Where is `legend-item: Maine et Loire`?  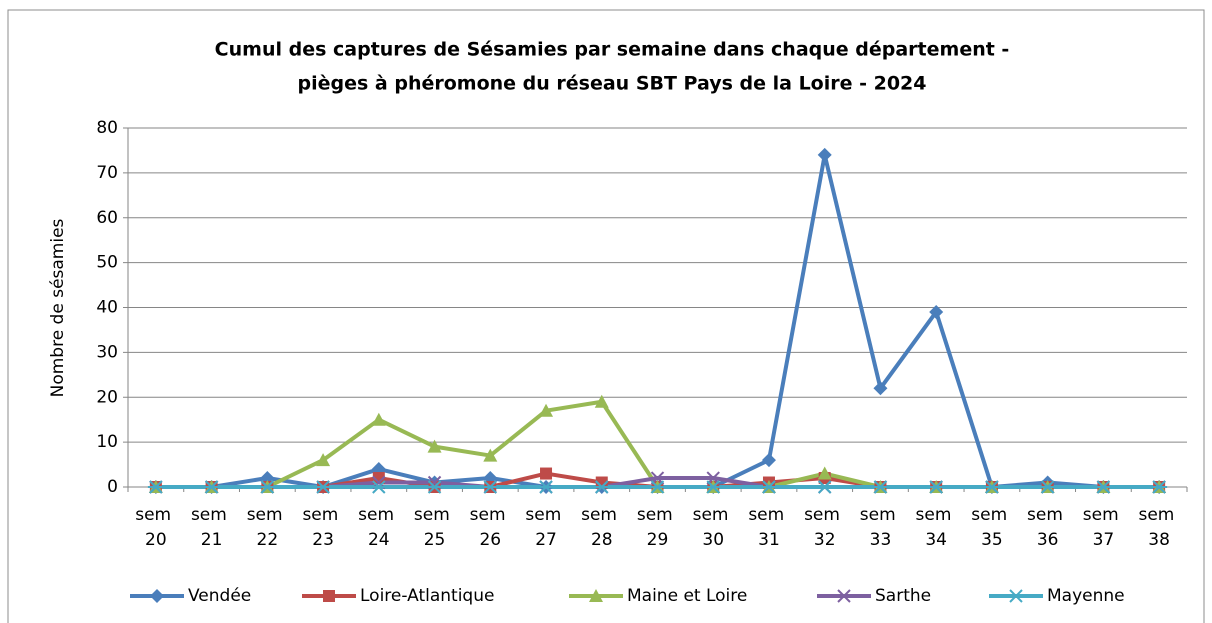
legend-item: Maine et Loire is located at coordinates (658, 596).